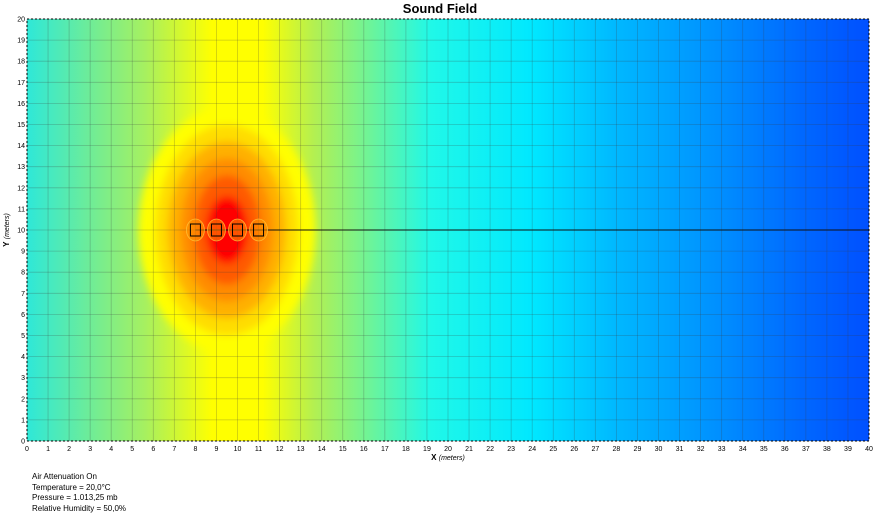 The image size is (880, 521). Describe the element at coordinates (23, 273) in the screenshot. I see `y-tick-label: 8` at that location.